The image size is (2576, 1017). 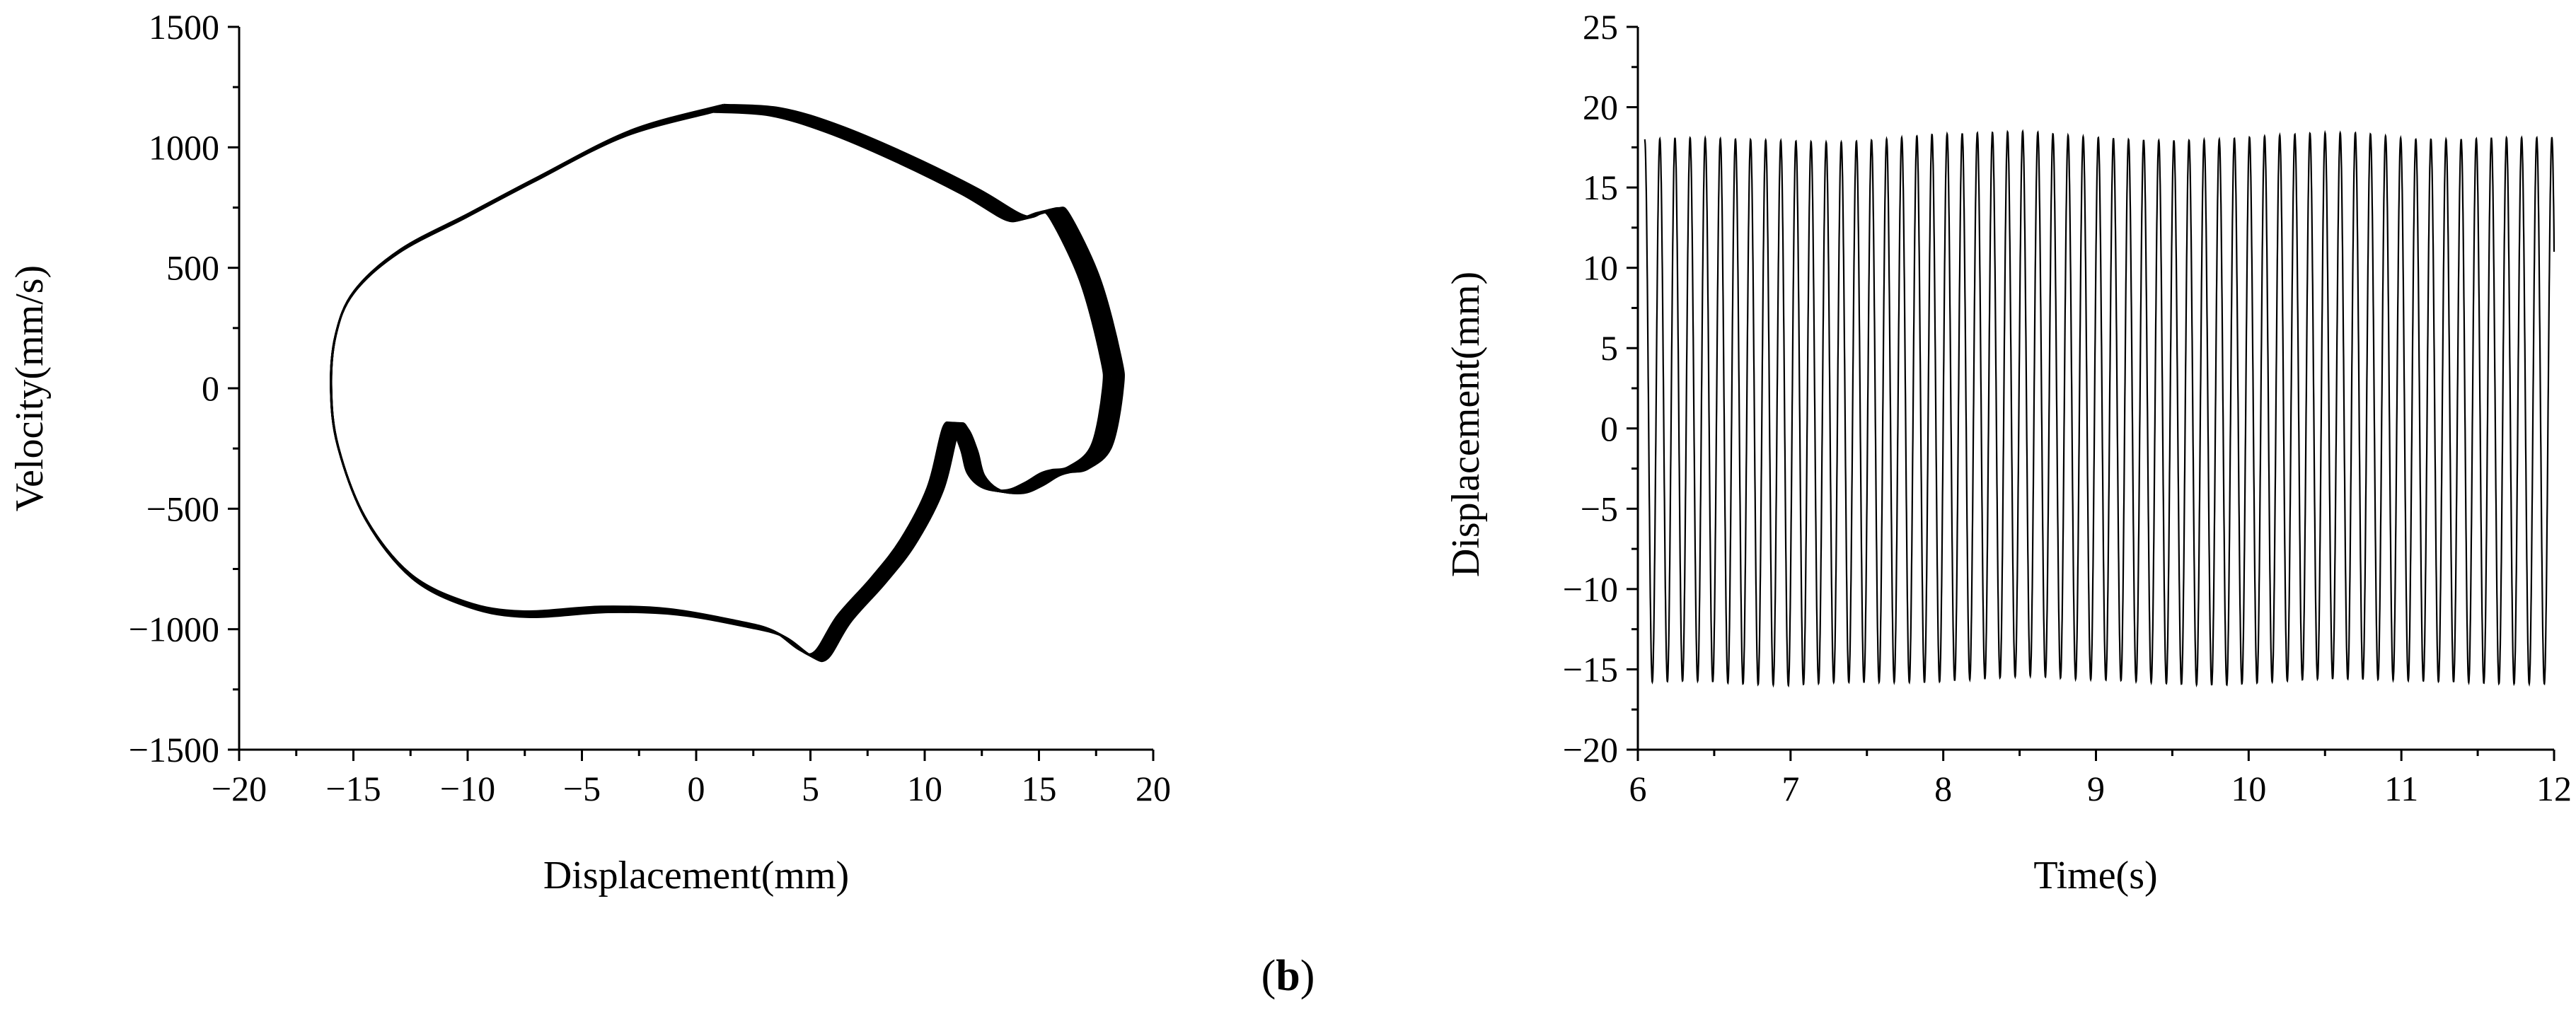 I want to click on right-x-tick-label: 9, so click(x=2096, y=788).